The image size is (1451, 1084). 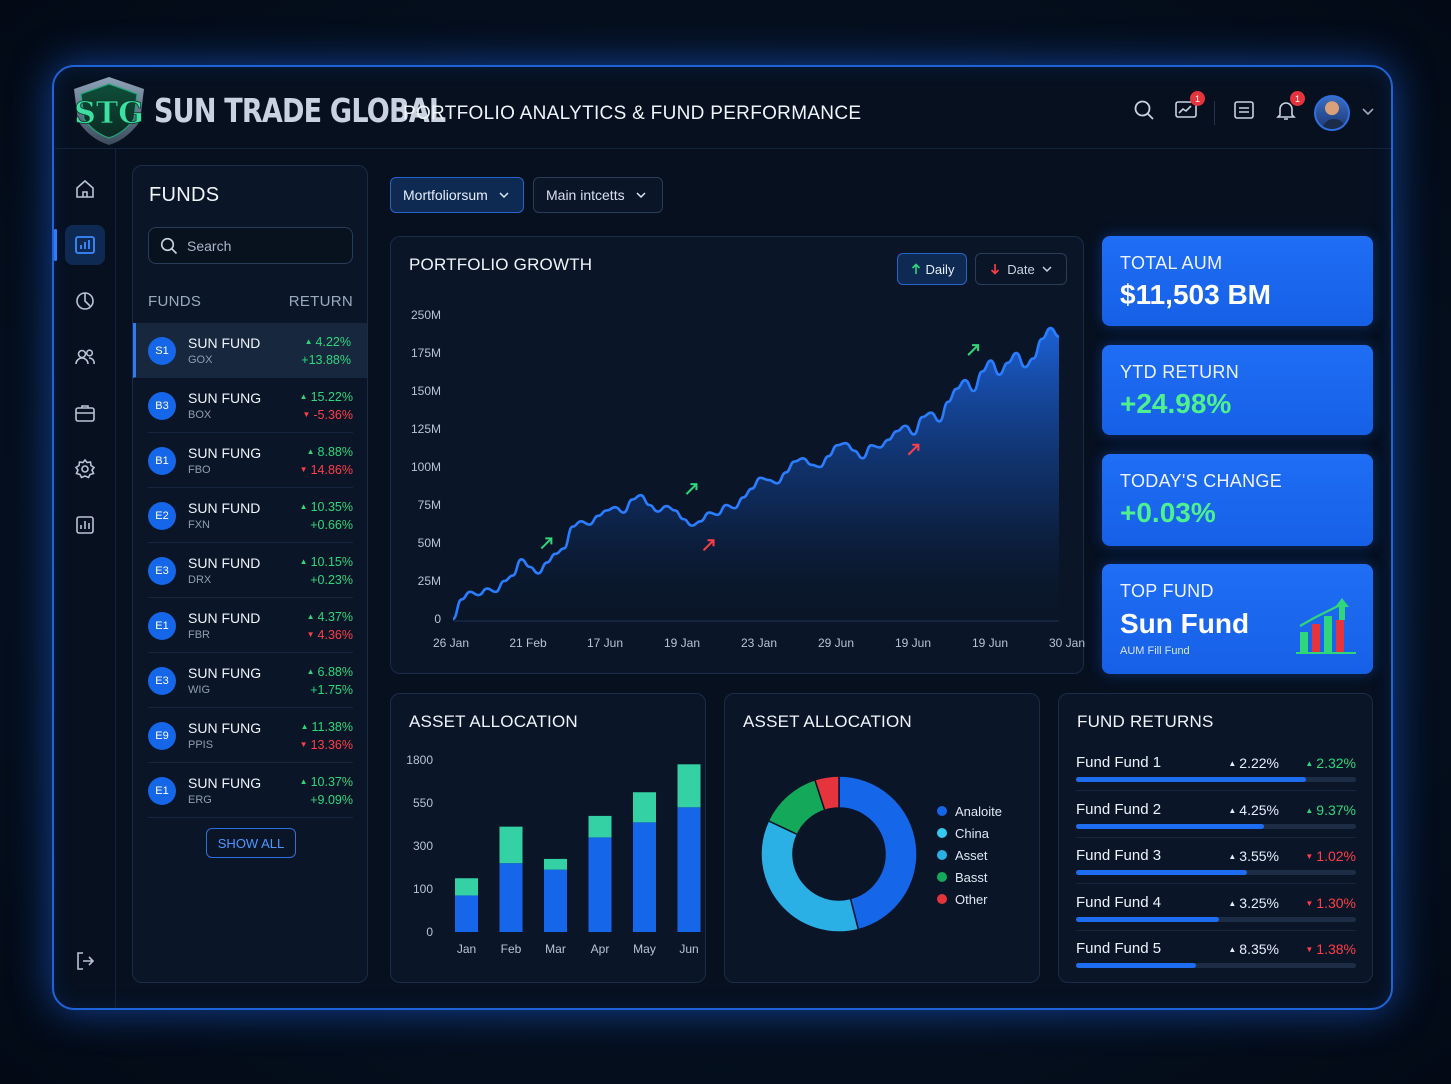 What do you see at coordinates (932, 269) in the screenshot?
I see `daily-toggle: Daily` at bounding box center [932, 269].